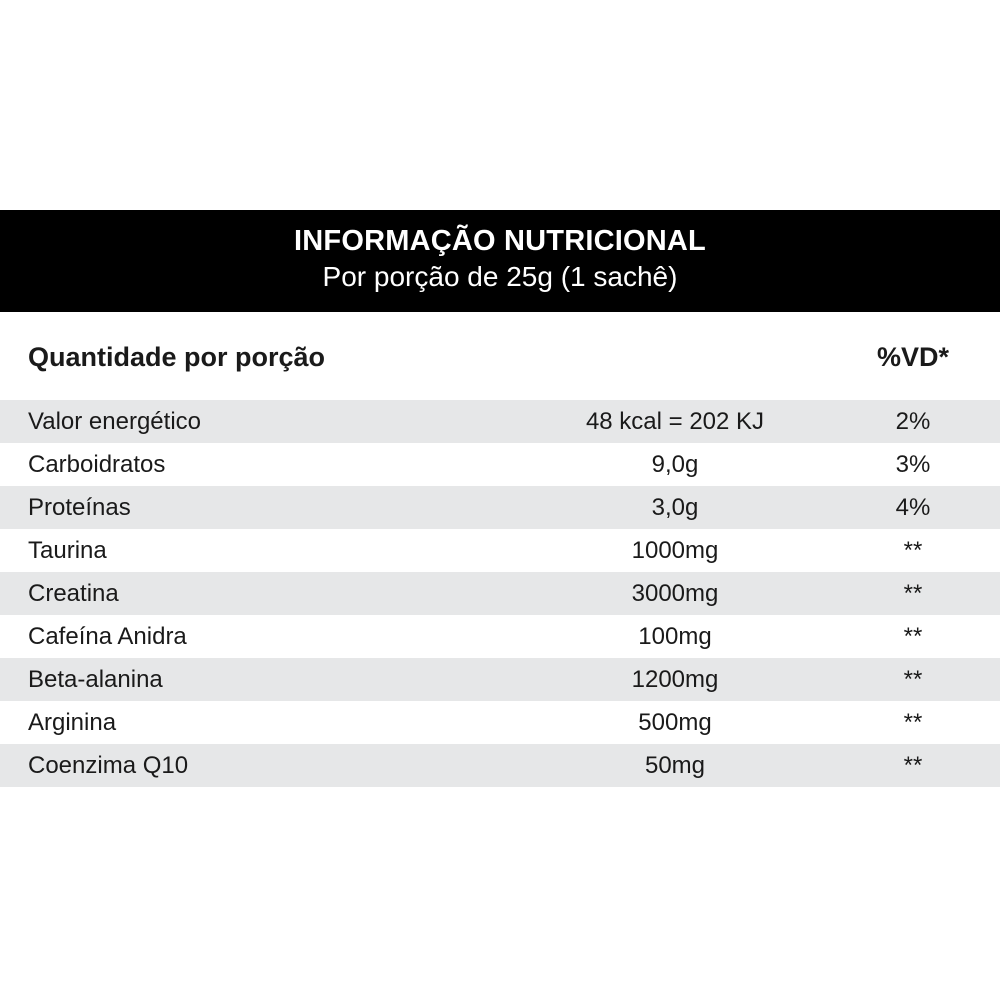  What do you see at coordinates (675, 421) in the screenshot?
I see `nutrient-amount: 48 kcal = 202 KJ` at bounding box center [675, 421].